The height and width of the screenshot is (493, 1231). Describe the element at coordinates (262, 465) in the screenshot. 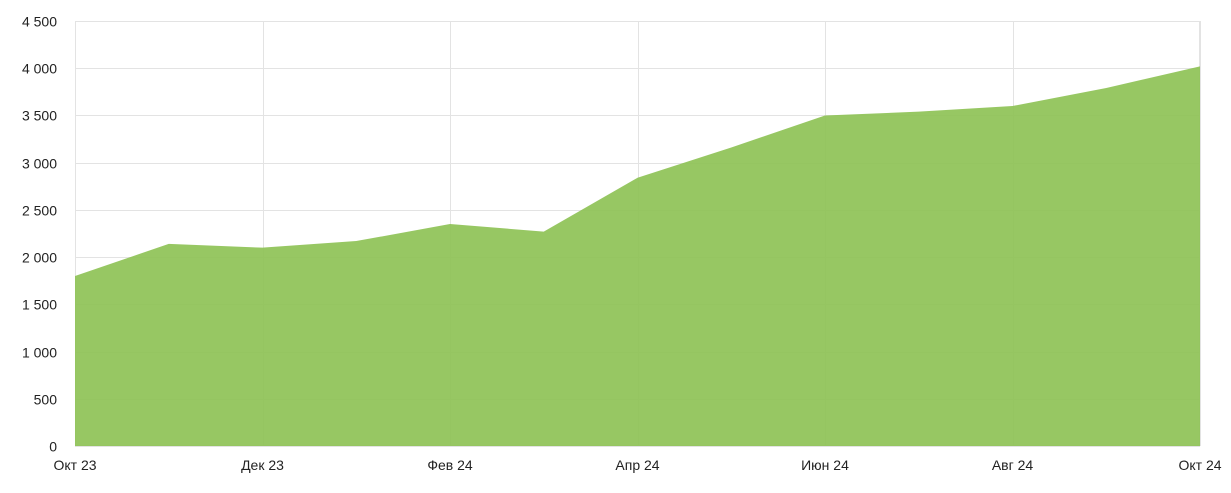

I see `x-tick-label: Дек 23` at that location.